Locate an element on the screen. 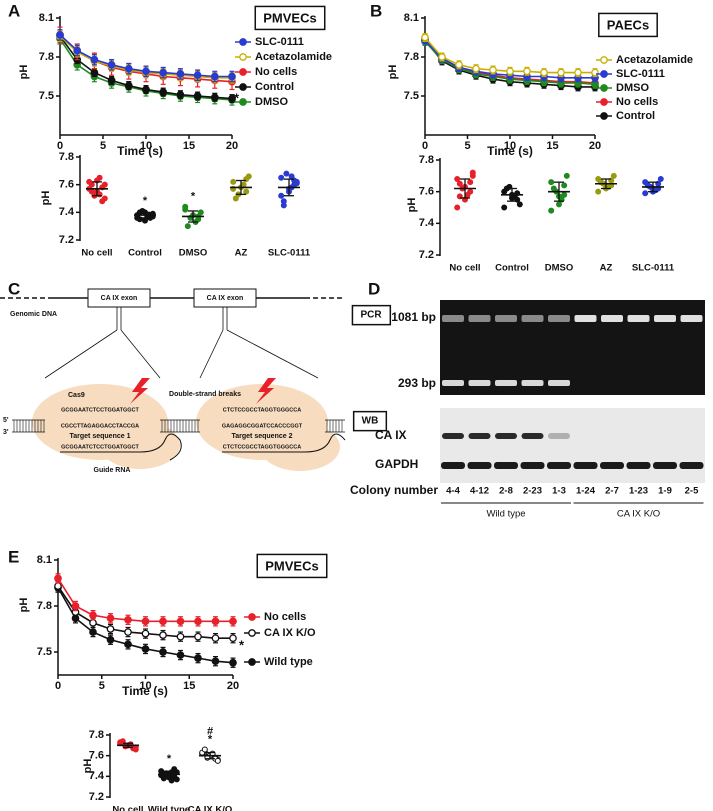  western-blot is located at coordinates (572, 445).